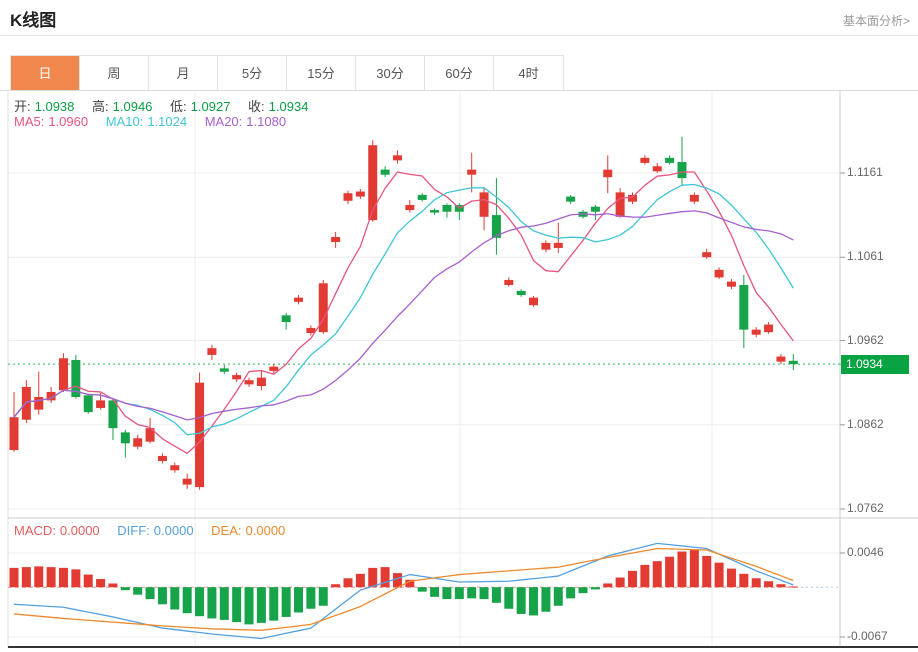  What do you see at coordinates (133, 530) in the screenshot?
I see `diff-label: DIFF:` at bounding box center [133, 530].